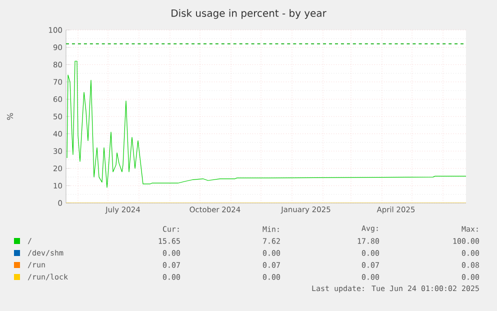  Describe the element at coordinates (249, 14) in the screenshot. I see `chart-title: Disk usage in percent - by year` at that location.